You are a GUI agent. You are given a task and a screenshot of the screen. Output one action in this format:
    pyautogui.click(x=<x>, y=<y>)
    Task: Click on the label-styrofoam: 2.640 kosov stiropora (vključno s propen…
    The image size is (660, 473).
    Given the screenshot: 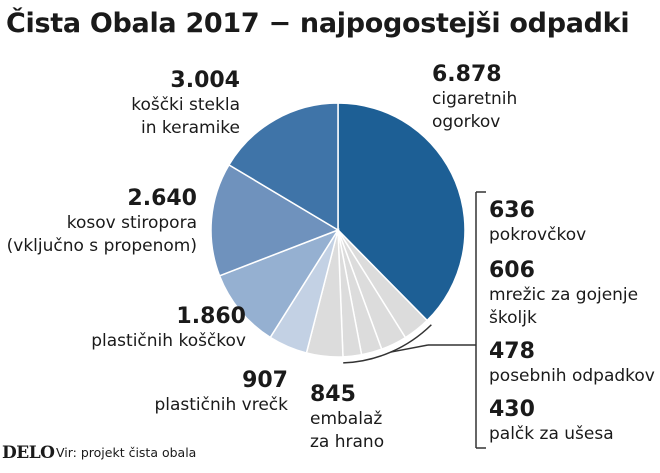 What is the action you would take?
    pyautogui.click(x=102, y=222)
    